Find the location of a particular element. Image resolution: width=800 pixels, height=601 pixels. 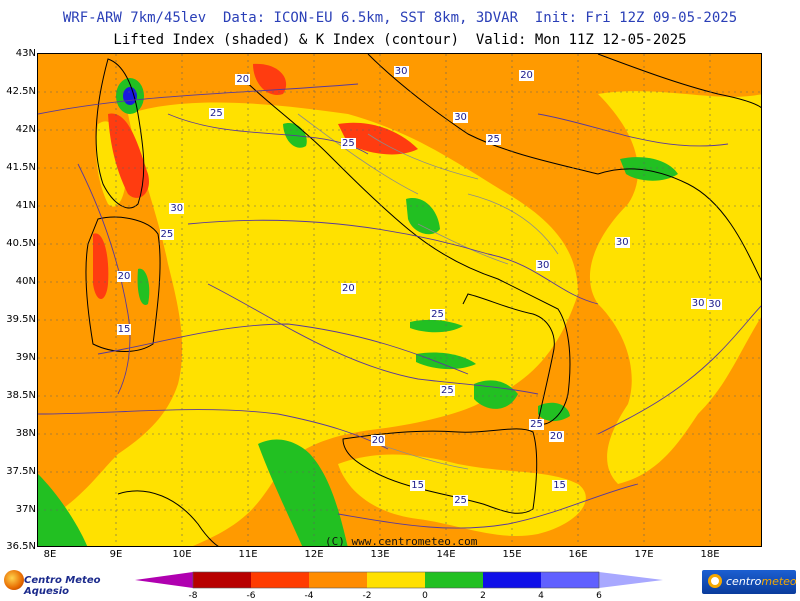

li-field-green-sardinia is located at coordinates (143, 286).